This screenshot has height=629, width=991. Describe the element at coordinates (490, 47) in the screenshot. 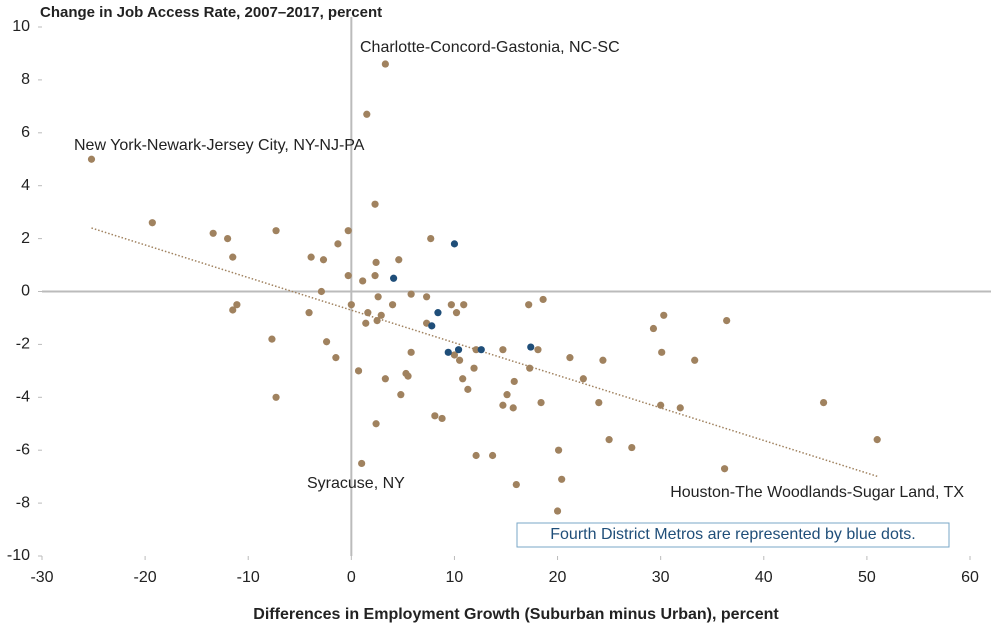

I see `annotation: Charlotte-Concord-Gastonia, NC-SC` at that location.